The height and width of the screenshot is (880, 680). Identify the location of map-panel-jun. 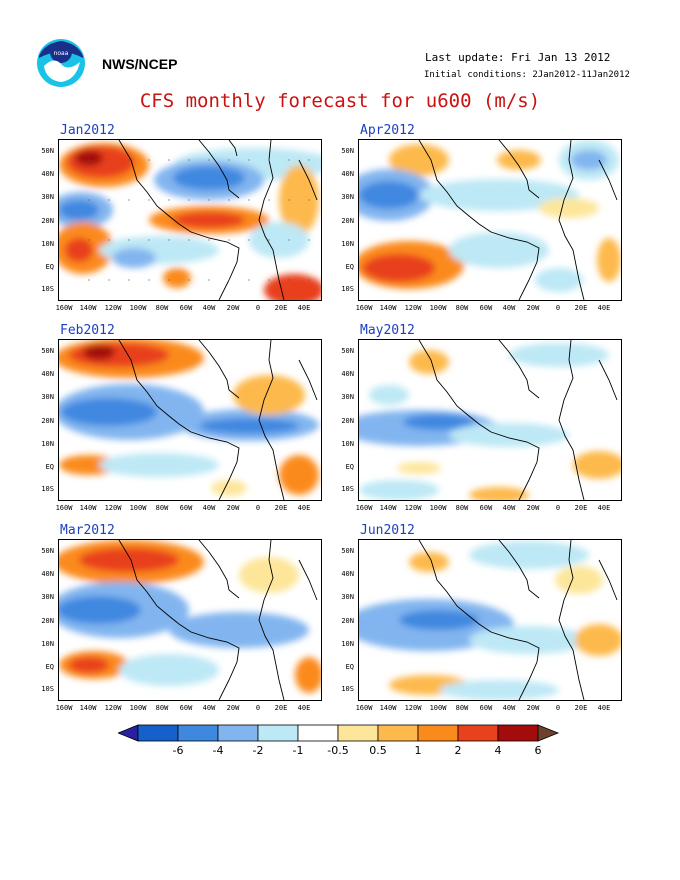
(490, 620).